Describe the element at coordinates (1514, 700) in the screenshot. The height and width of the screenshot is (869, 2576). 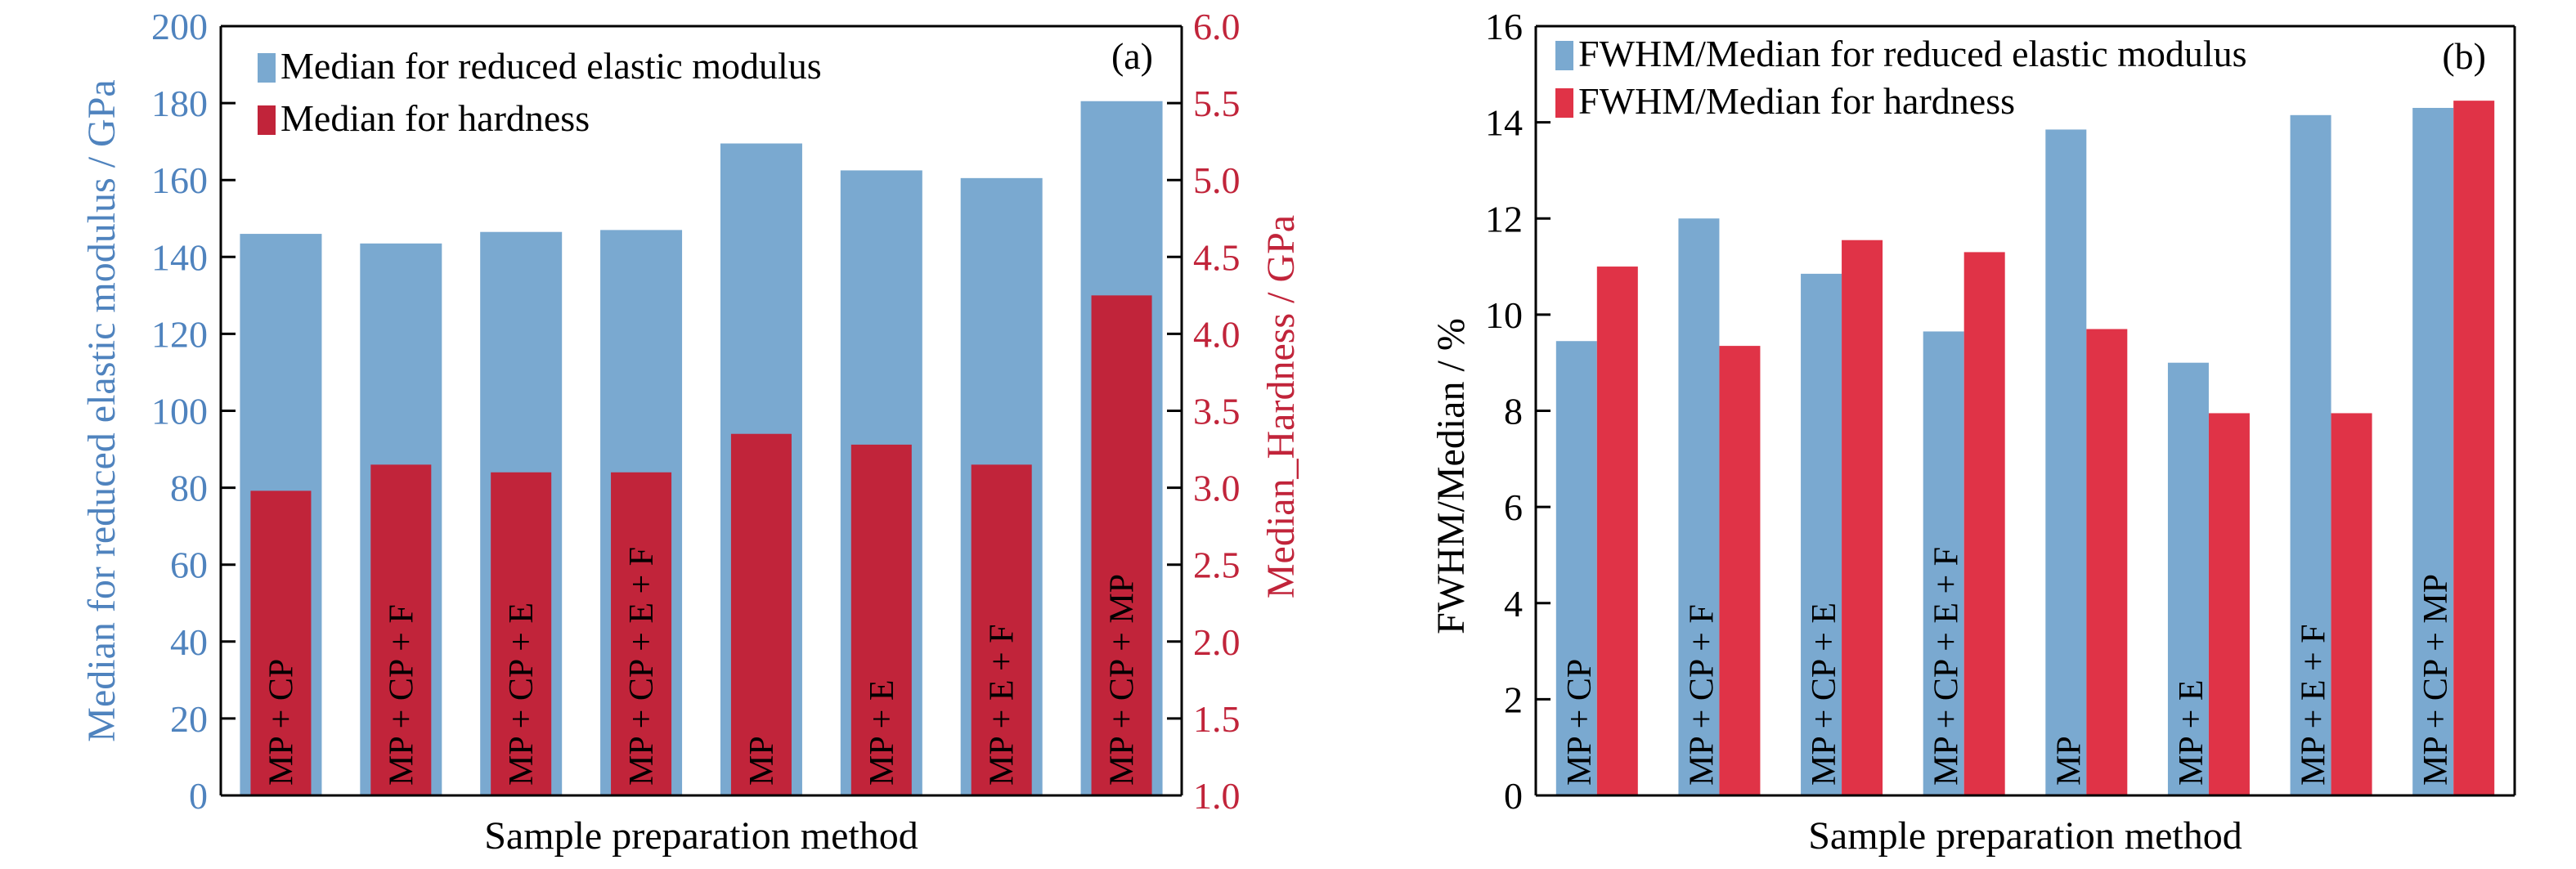
I see `y-tick-label: 2` at that location.